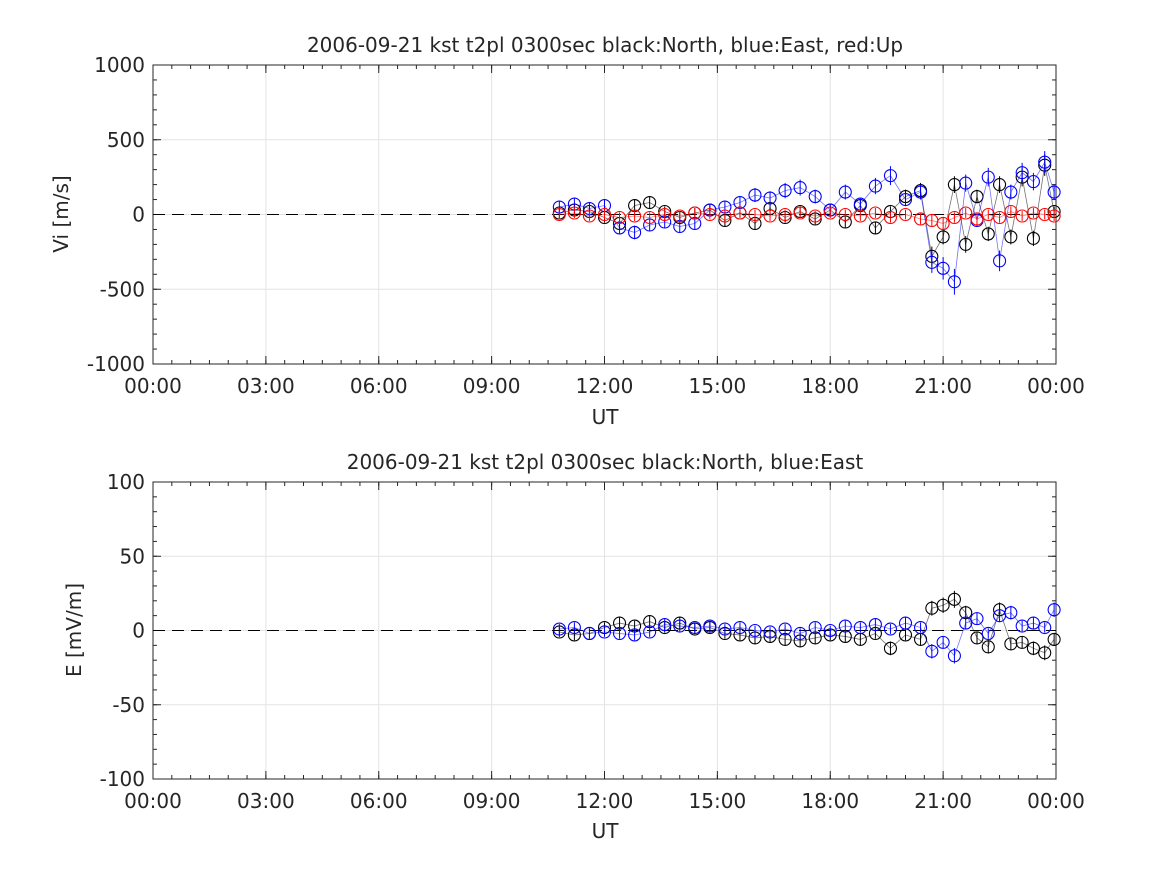 This screenshot has height=880, width=1167. I want to click on north-series-line, so click(807, 626).